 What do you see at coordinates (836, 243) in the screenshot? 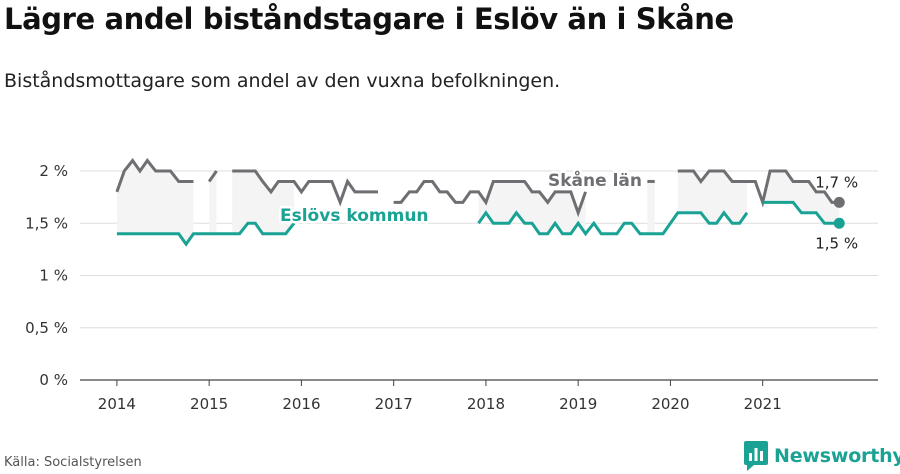
I see `eslovs-kommun-end-label: 1,5 %` at bounding box center [836, 243].